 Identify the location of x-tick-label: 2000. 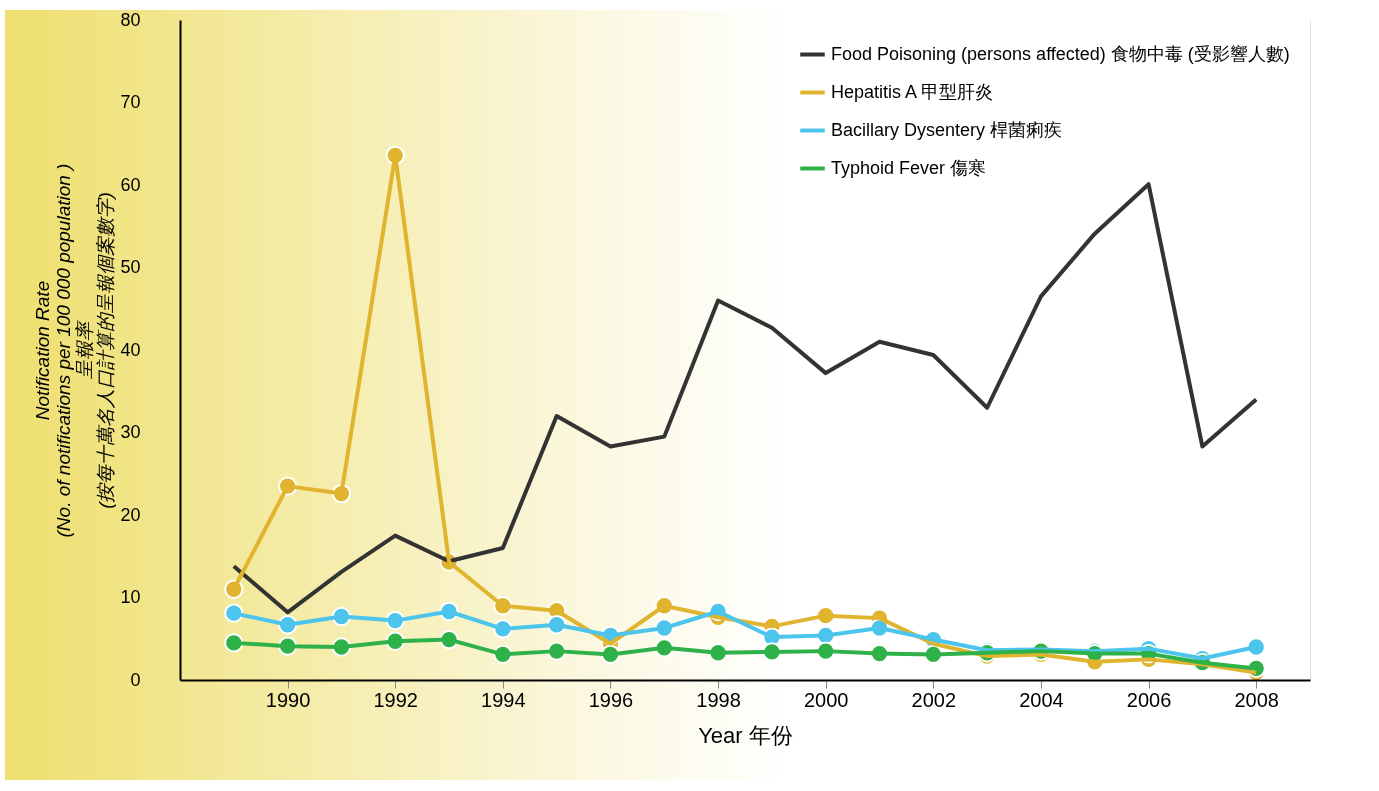
(826, 699).